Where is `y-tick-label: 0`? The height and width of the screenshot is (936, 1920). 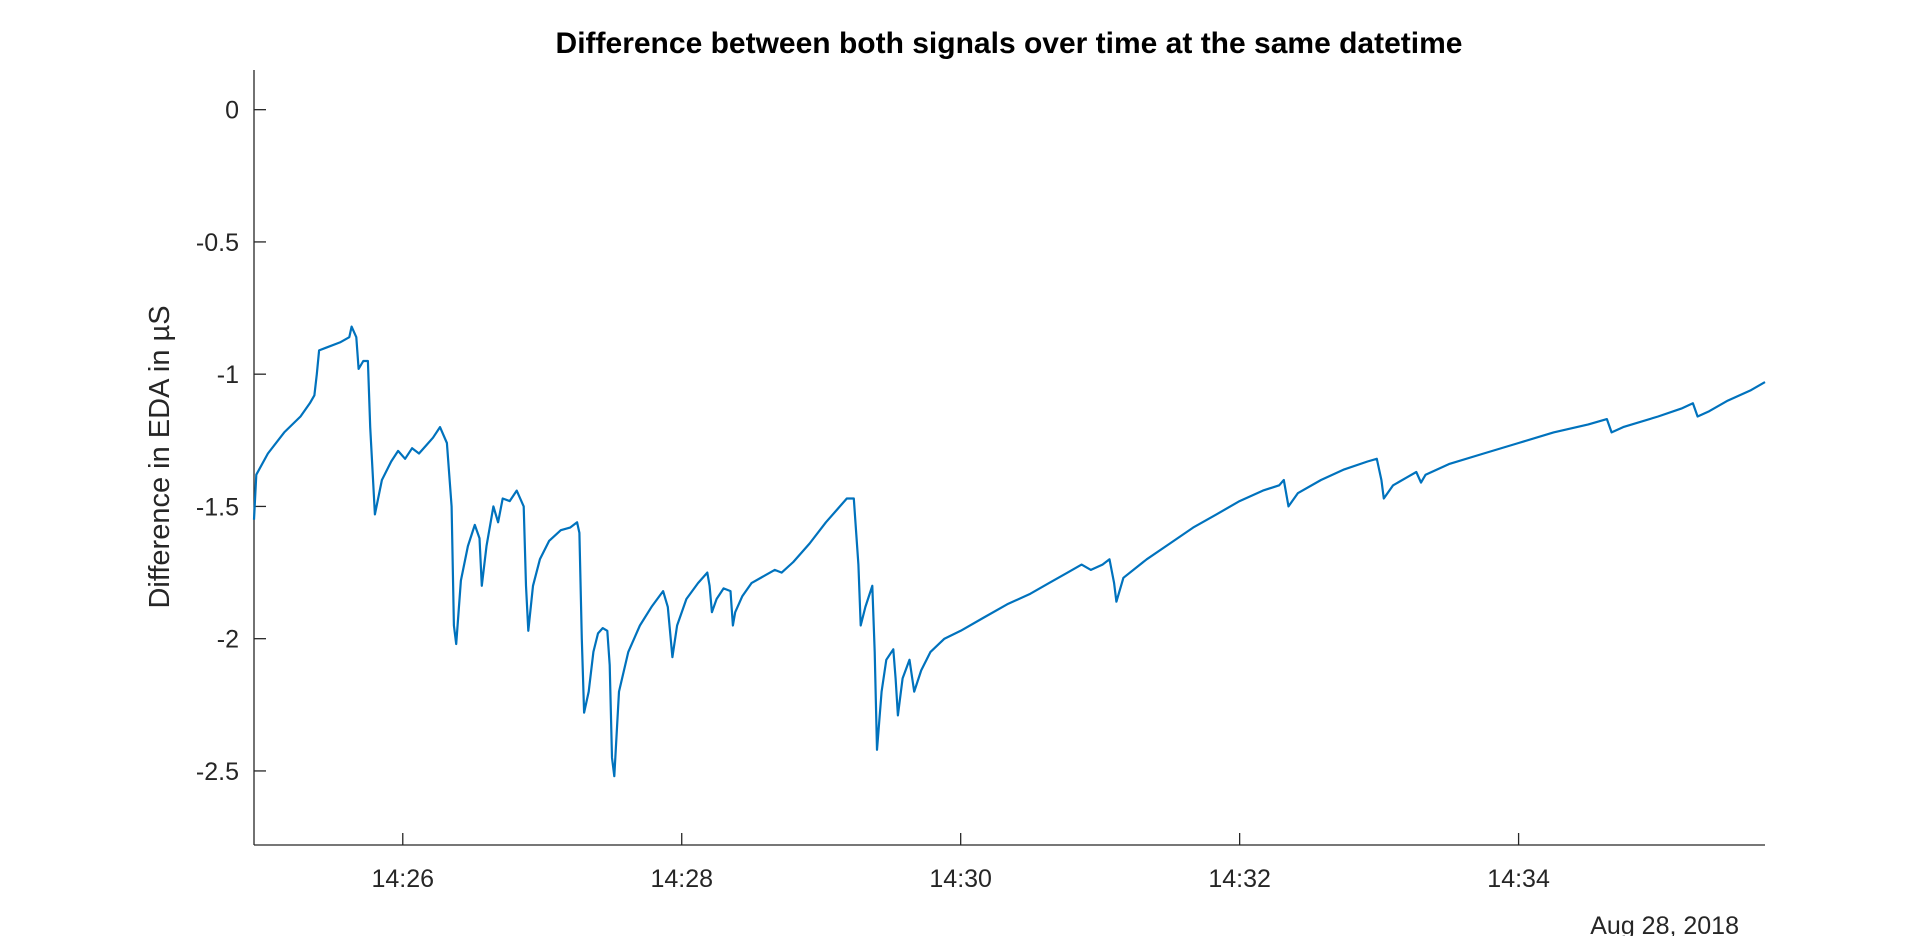 y-tick-label: 0 is located at coordinates (232, 111).